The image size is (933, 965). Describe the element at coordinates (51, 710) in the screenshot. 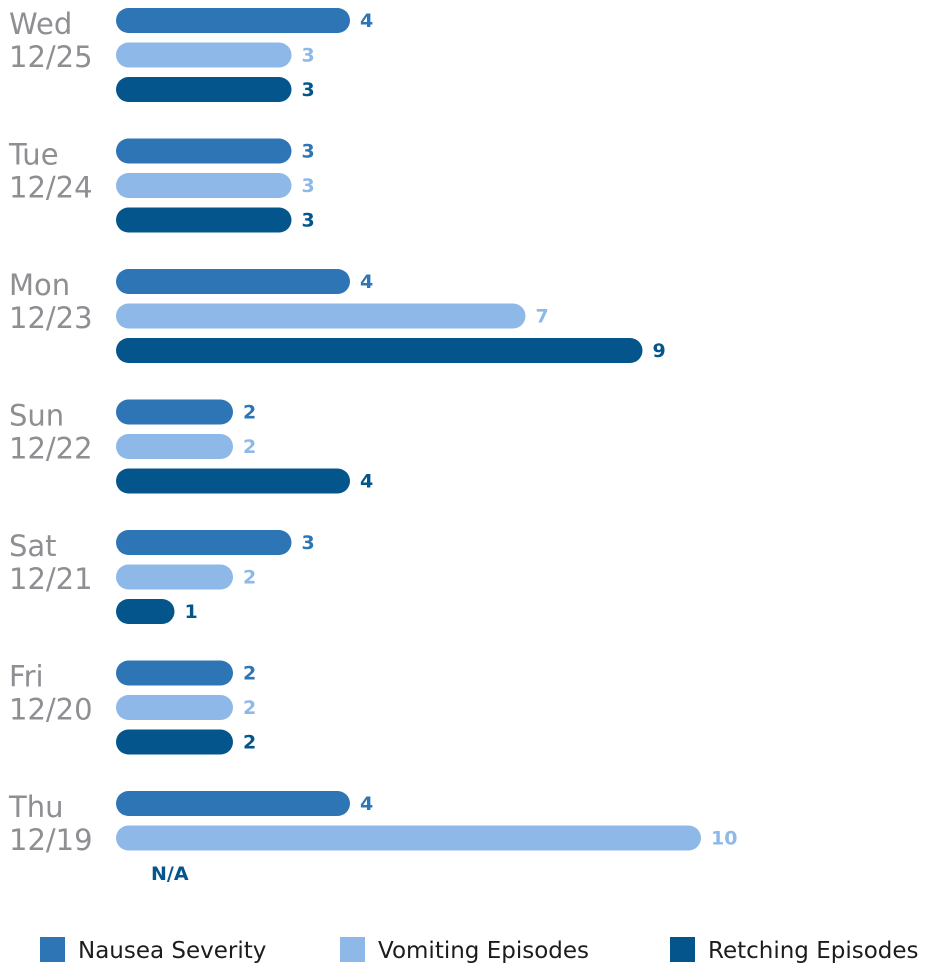

I see `date-label: 12/20` at that location.